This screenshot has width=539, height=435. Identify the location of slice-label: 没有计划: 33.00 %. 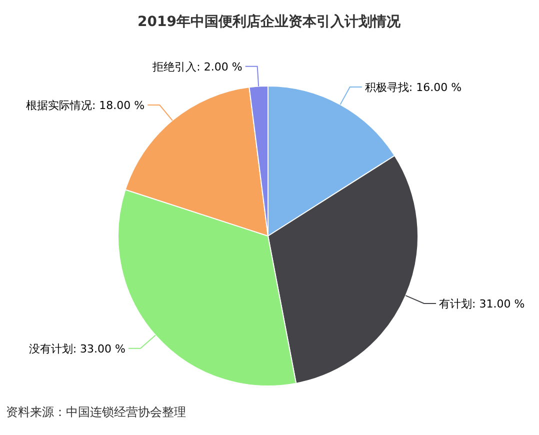
(77, 349).